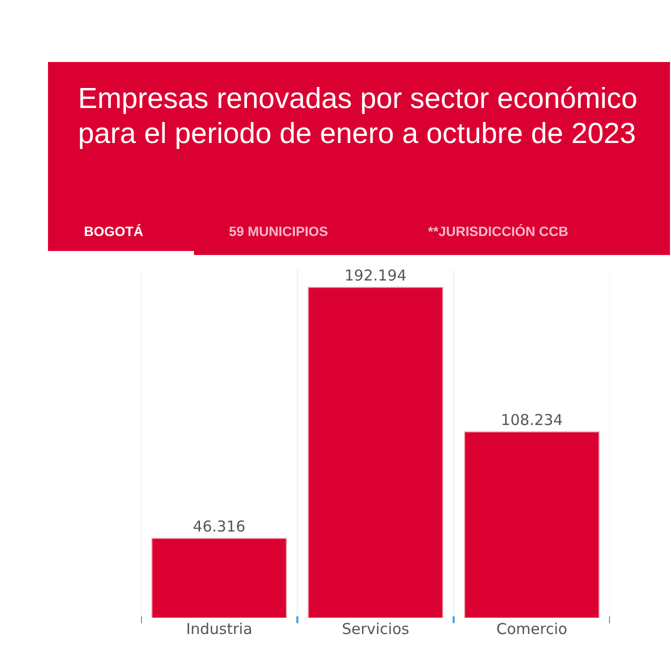  Describe the element at coordinates (358, 117) in the screenshot. I see `chart-title: Empresas renovadas por sector económico para el periodo de enero a octubre de 2023` at that location.